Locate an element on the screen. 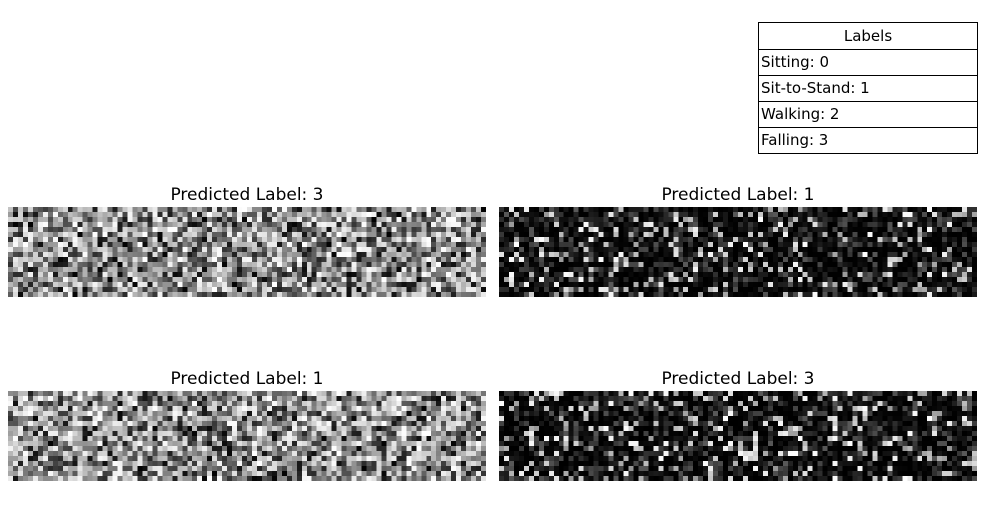 The image size is (1000, 513). prediction-panel-2: Predicted Label: 1 is located at coordinates (738, 240).